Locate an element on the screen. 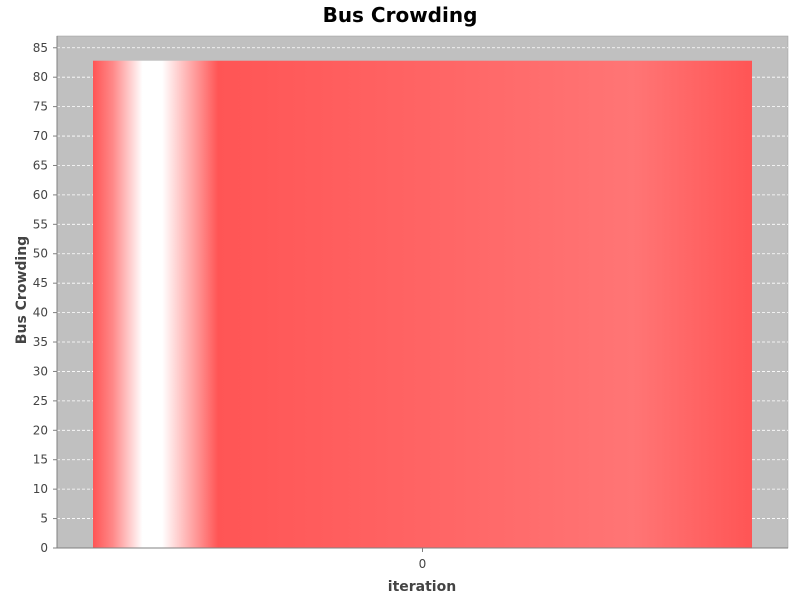 The image size is (800, 600). x-axis-ticks: 0 is located at coordinates (423, 559).